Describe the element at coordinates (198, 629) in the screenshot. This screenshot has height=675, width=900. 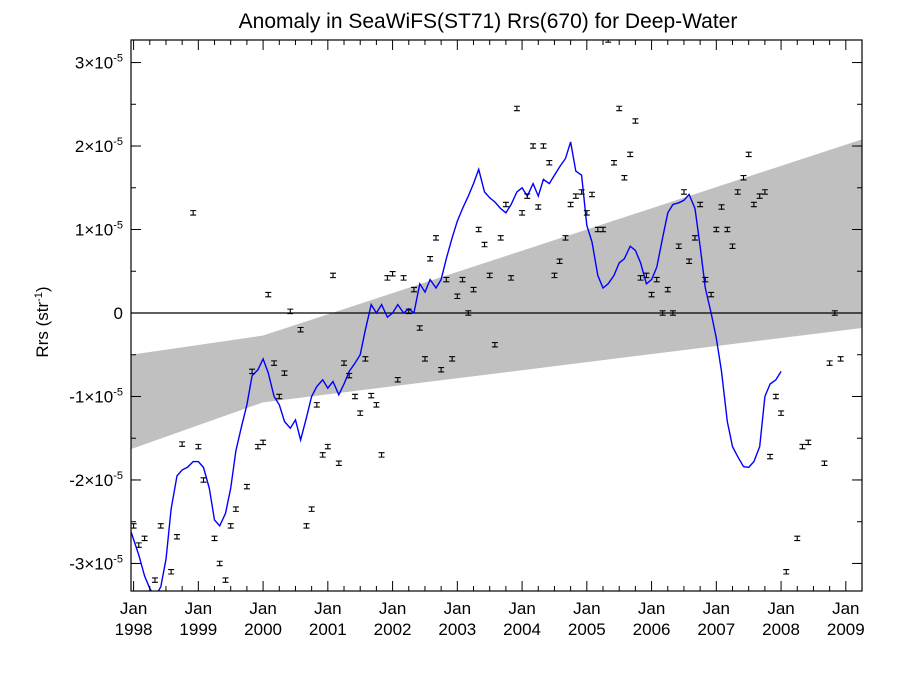
I see `x-tick-label-year: 1999` at that location.